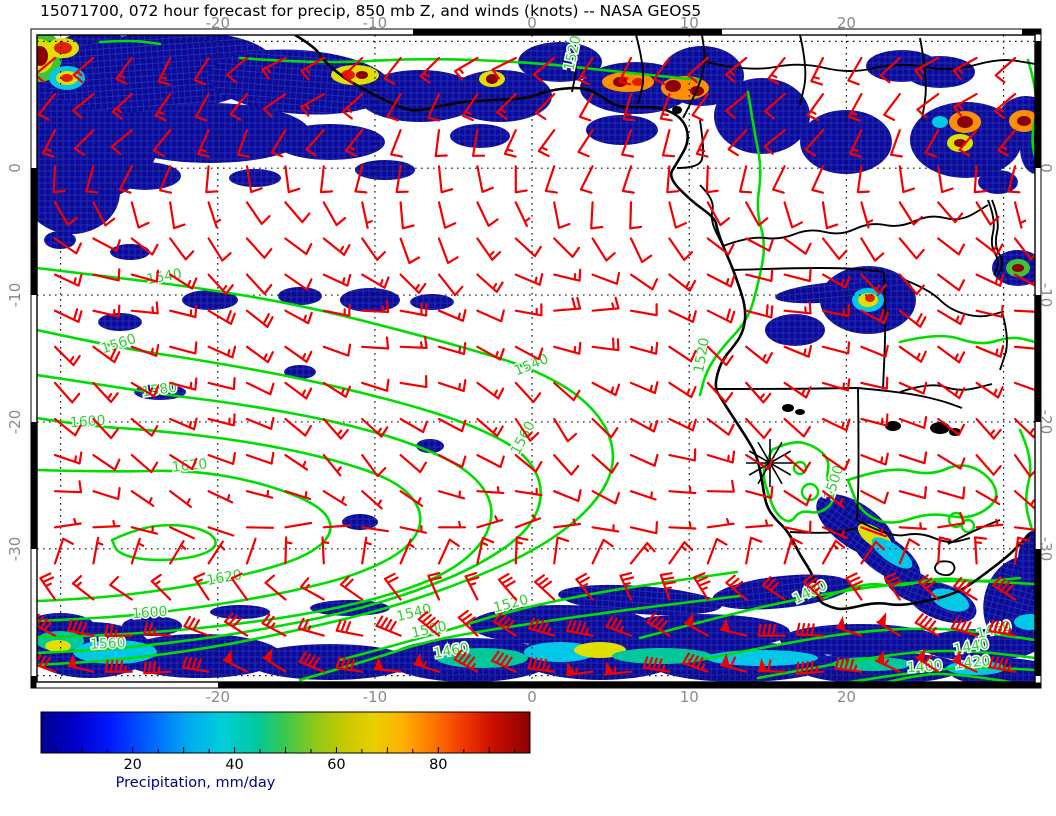 Image resolution: width=1056 pixels, height=816 pixels. What do you see at coordinates (689, 23) in the screenshot?
I see `top-axis-tick-label: 10` at bounding box center [689, 23].